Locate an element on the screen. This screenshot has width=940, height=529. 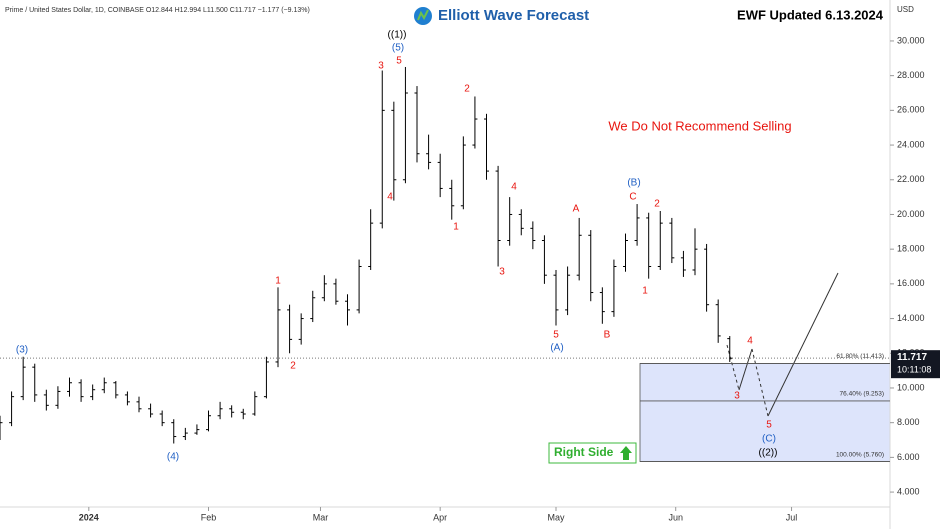
logo-icon is located at coordinates (423, 15).